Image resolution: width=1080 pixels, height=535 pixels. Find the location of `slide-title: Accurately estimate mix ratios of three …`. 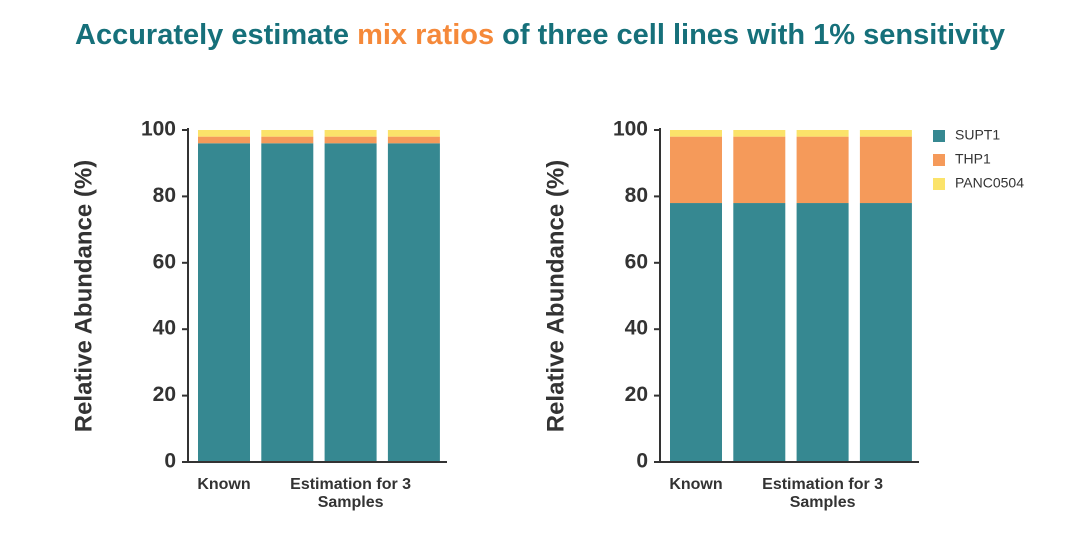

slide-title: Accurately estimate mix ratios of three … is located at coordinates (540, 35).